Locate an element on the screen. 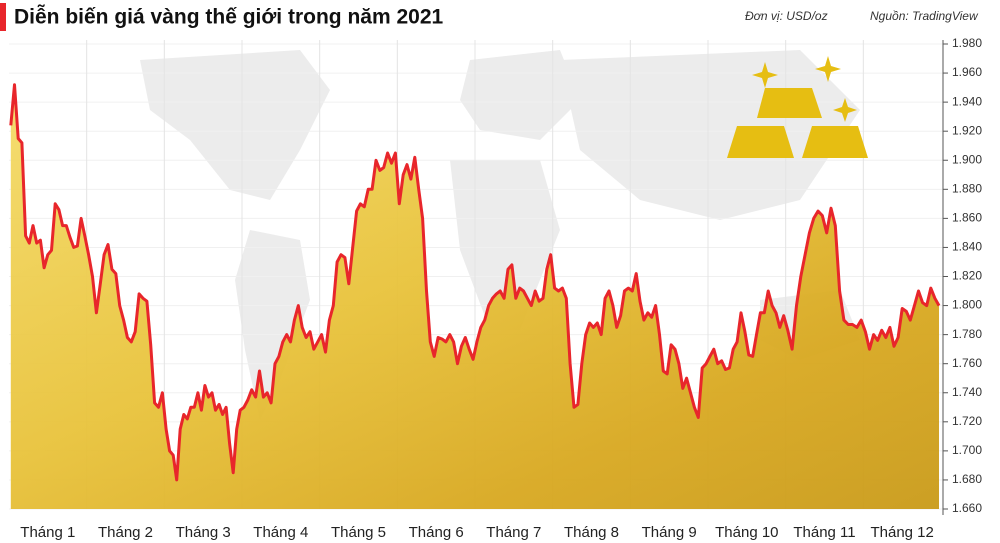  y-tick-label: 1.920 is located at coordinates (967, 130).